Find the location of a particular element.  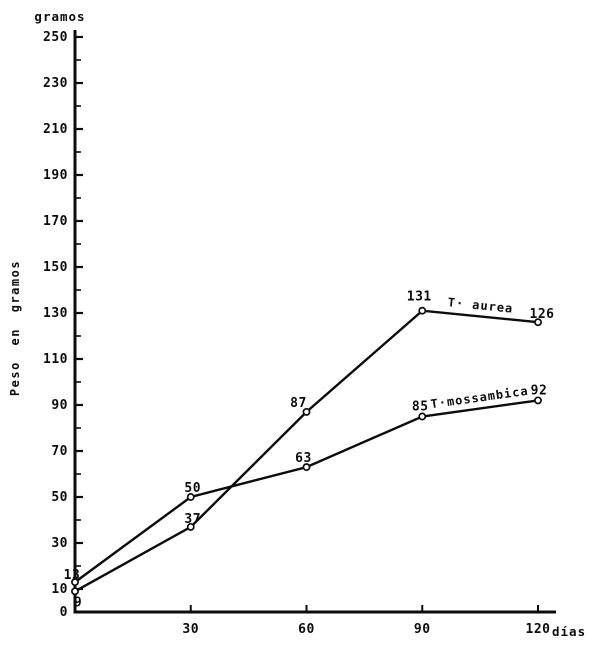

x-axis-label: días is located at coordinates (569, 631).